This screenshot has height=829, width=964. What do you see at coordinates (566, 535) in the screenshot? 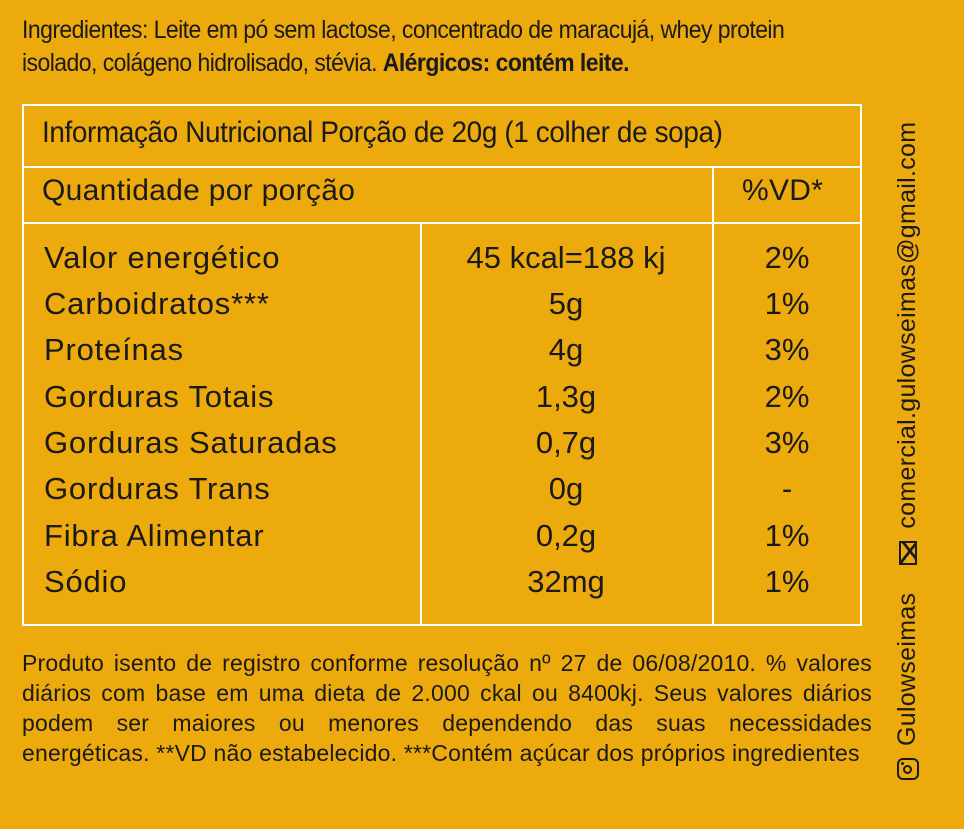
I see `nutrient-amount: 0,2g` at bounding box center [566, 535].